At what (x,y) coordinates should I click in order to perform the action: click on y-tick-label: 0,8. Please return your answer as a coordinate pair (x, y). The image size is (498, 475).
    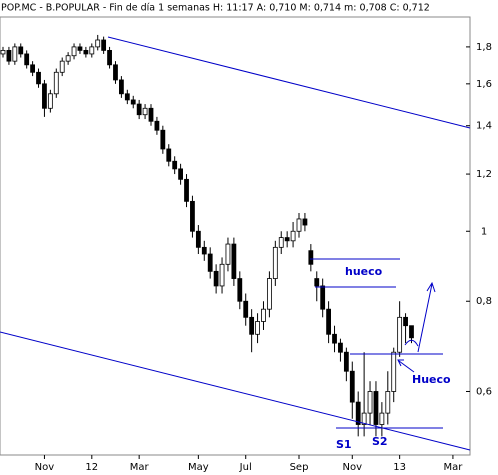
    Looking at the image, I should click on (484, 301).